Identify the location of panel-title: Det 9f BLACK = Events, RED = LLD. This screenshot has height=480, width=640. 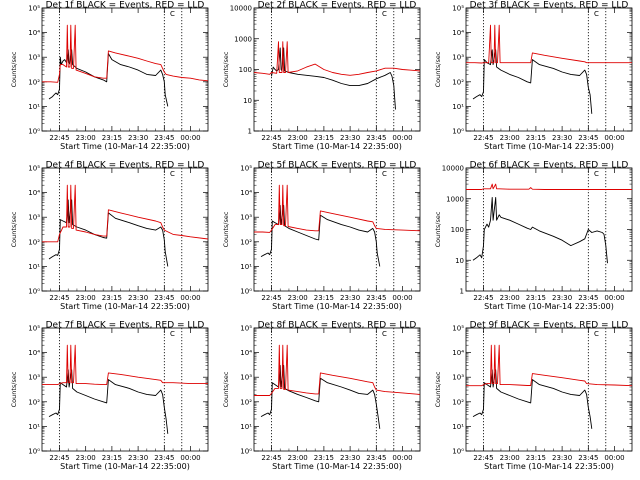
(549, 326).